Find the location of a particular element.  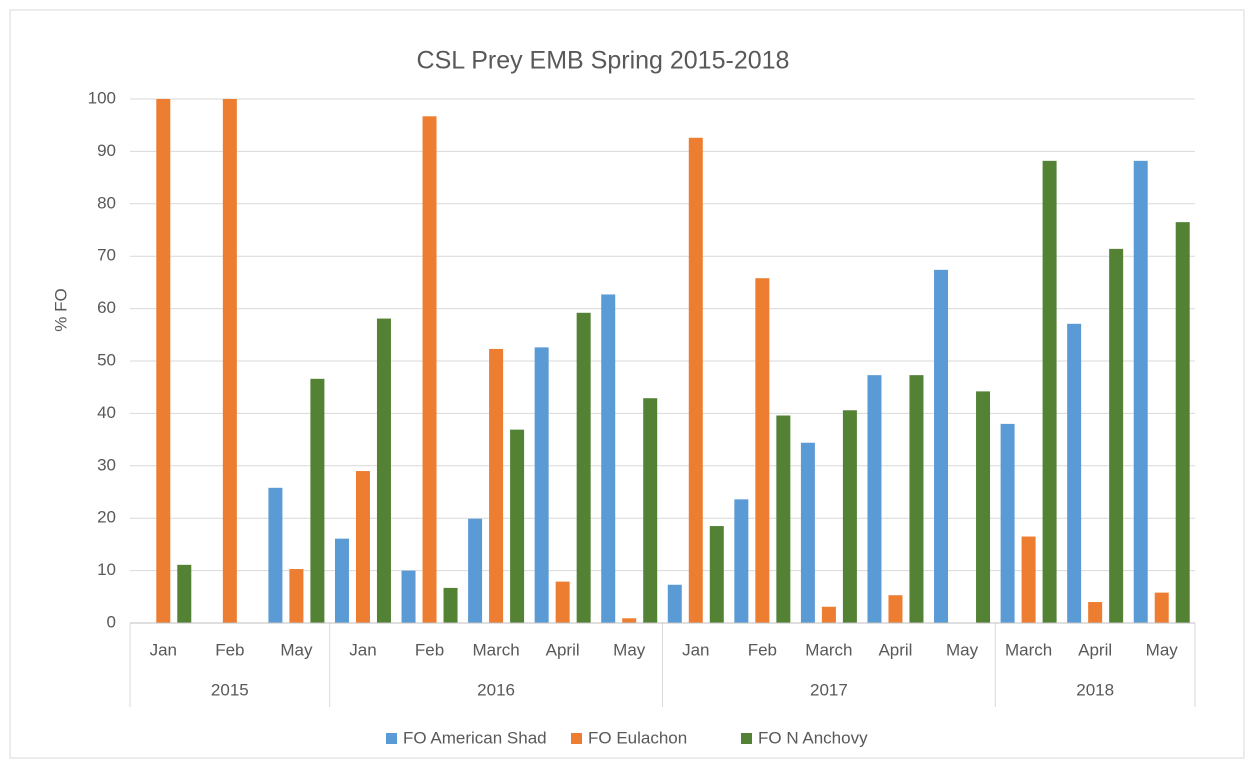

legend-label: FO American Shad is located at coordinates (475, 737).